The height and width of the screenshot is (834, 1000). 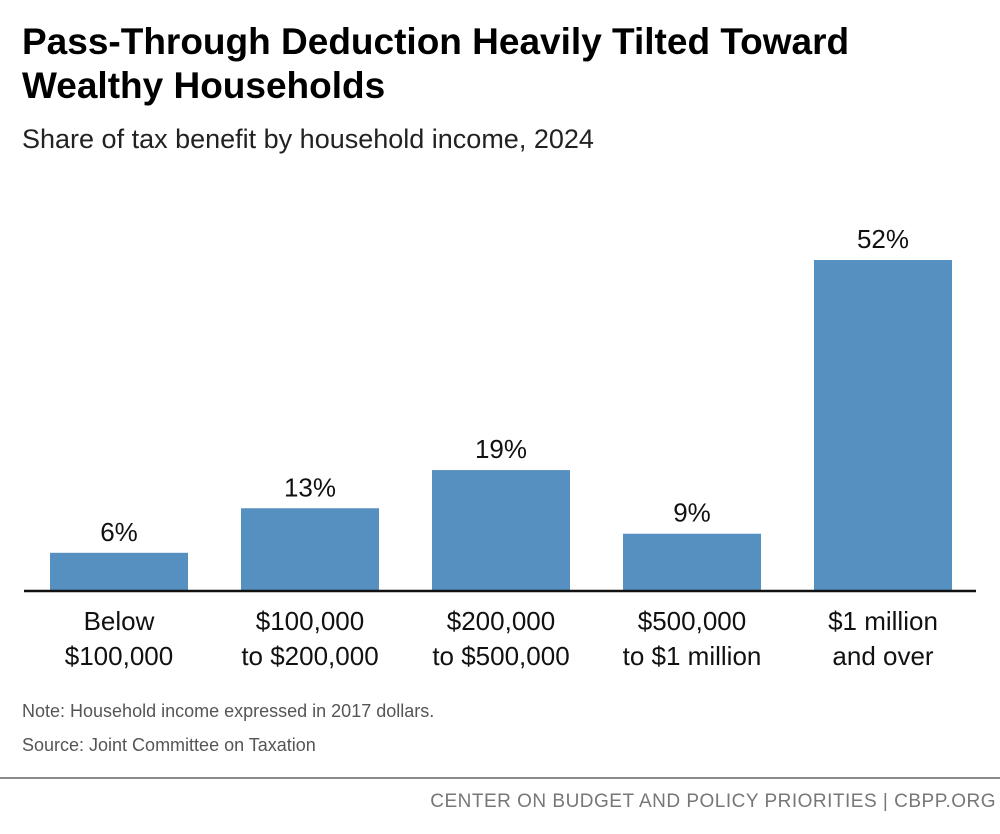 What do you see at coordinates (501, 621) in the screenshot?
I see `category-label-2-line-0: $200,000` at bounding box center [501, 621].